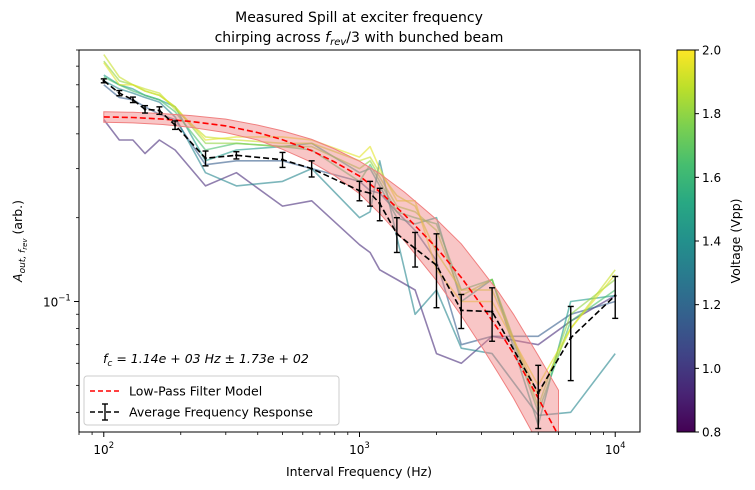  What do you see at coordinates (57, 302) in the screenshot?
I see `y-tick-label-0: 10−1` at bounding box center [57, 302].